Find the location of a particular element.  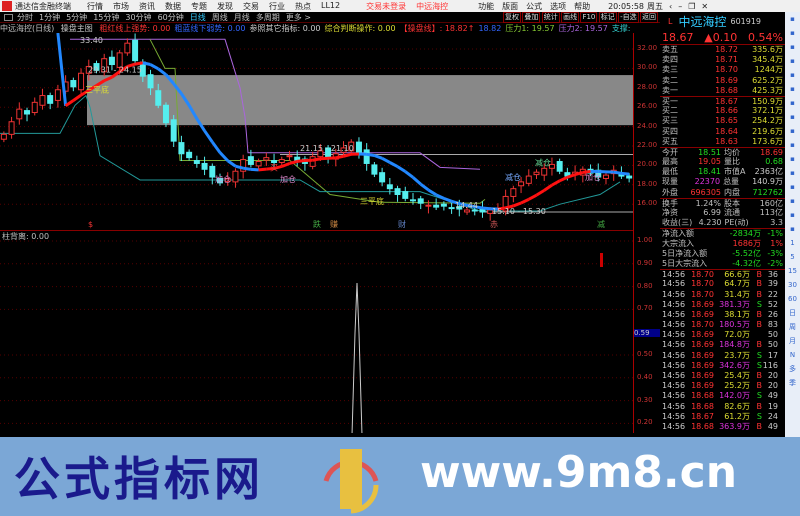

back-icon: ‹ is located at coordinates (671, 6).